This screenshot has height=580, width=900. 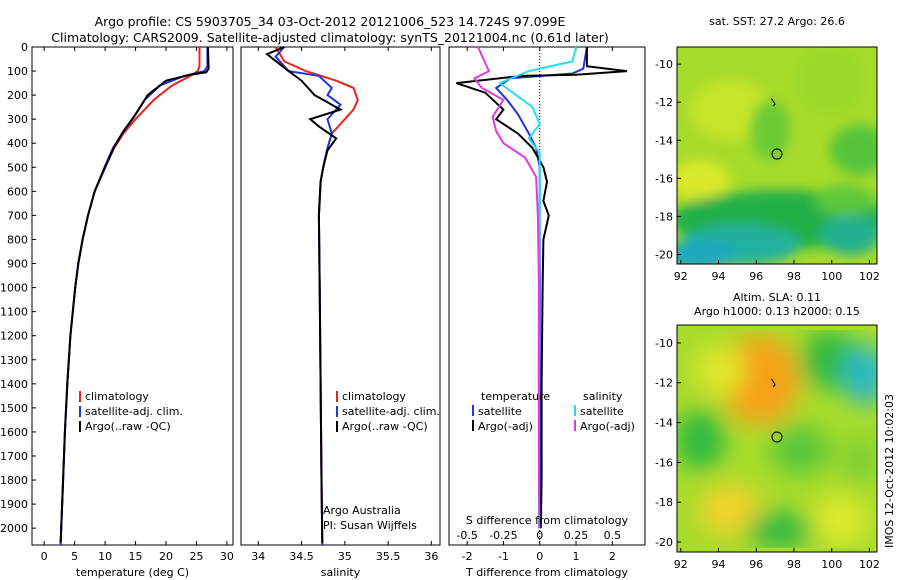 I want to click on series-line-satellite, so click(x=308, y=296).